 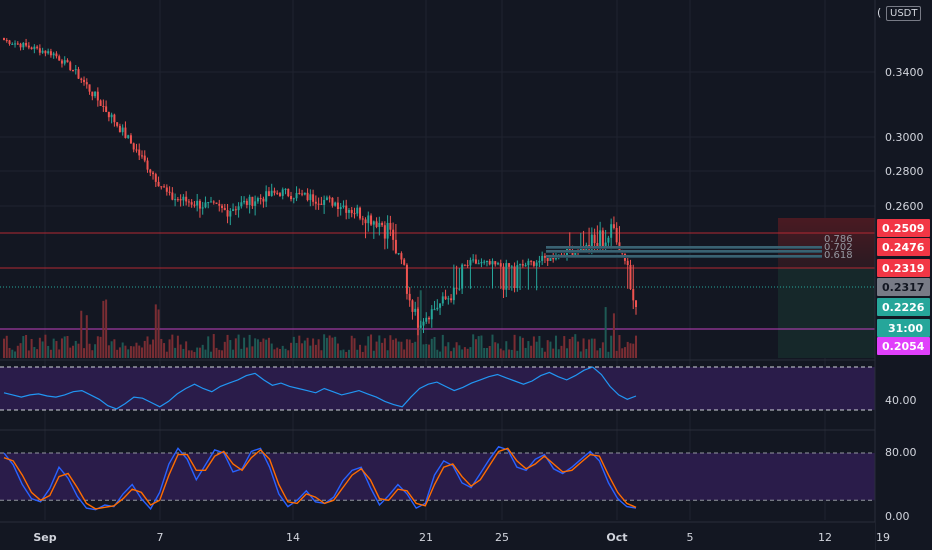 What do you see at coordinates (901, 452) in the screenshot?
I see `stoch-tick-80.00: 80.00` at bounding box center [901, 452].